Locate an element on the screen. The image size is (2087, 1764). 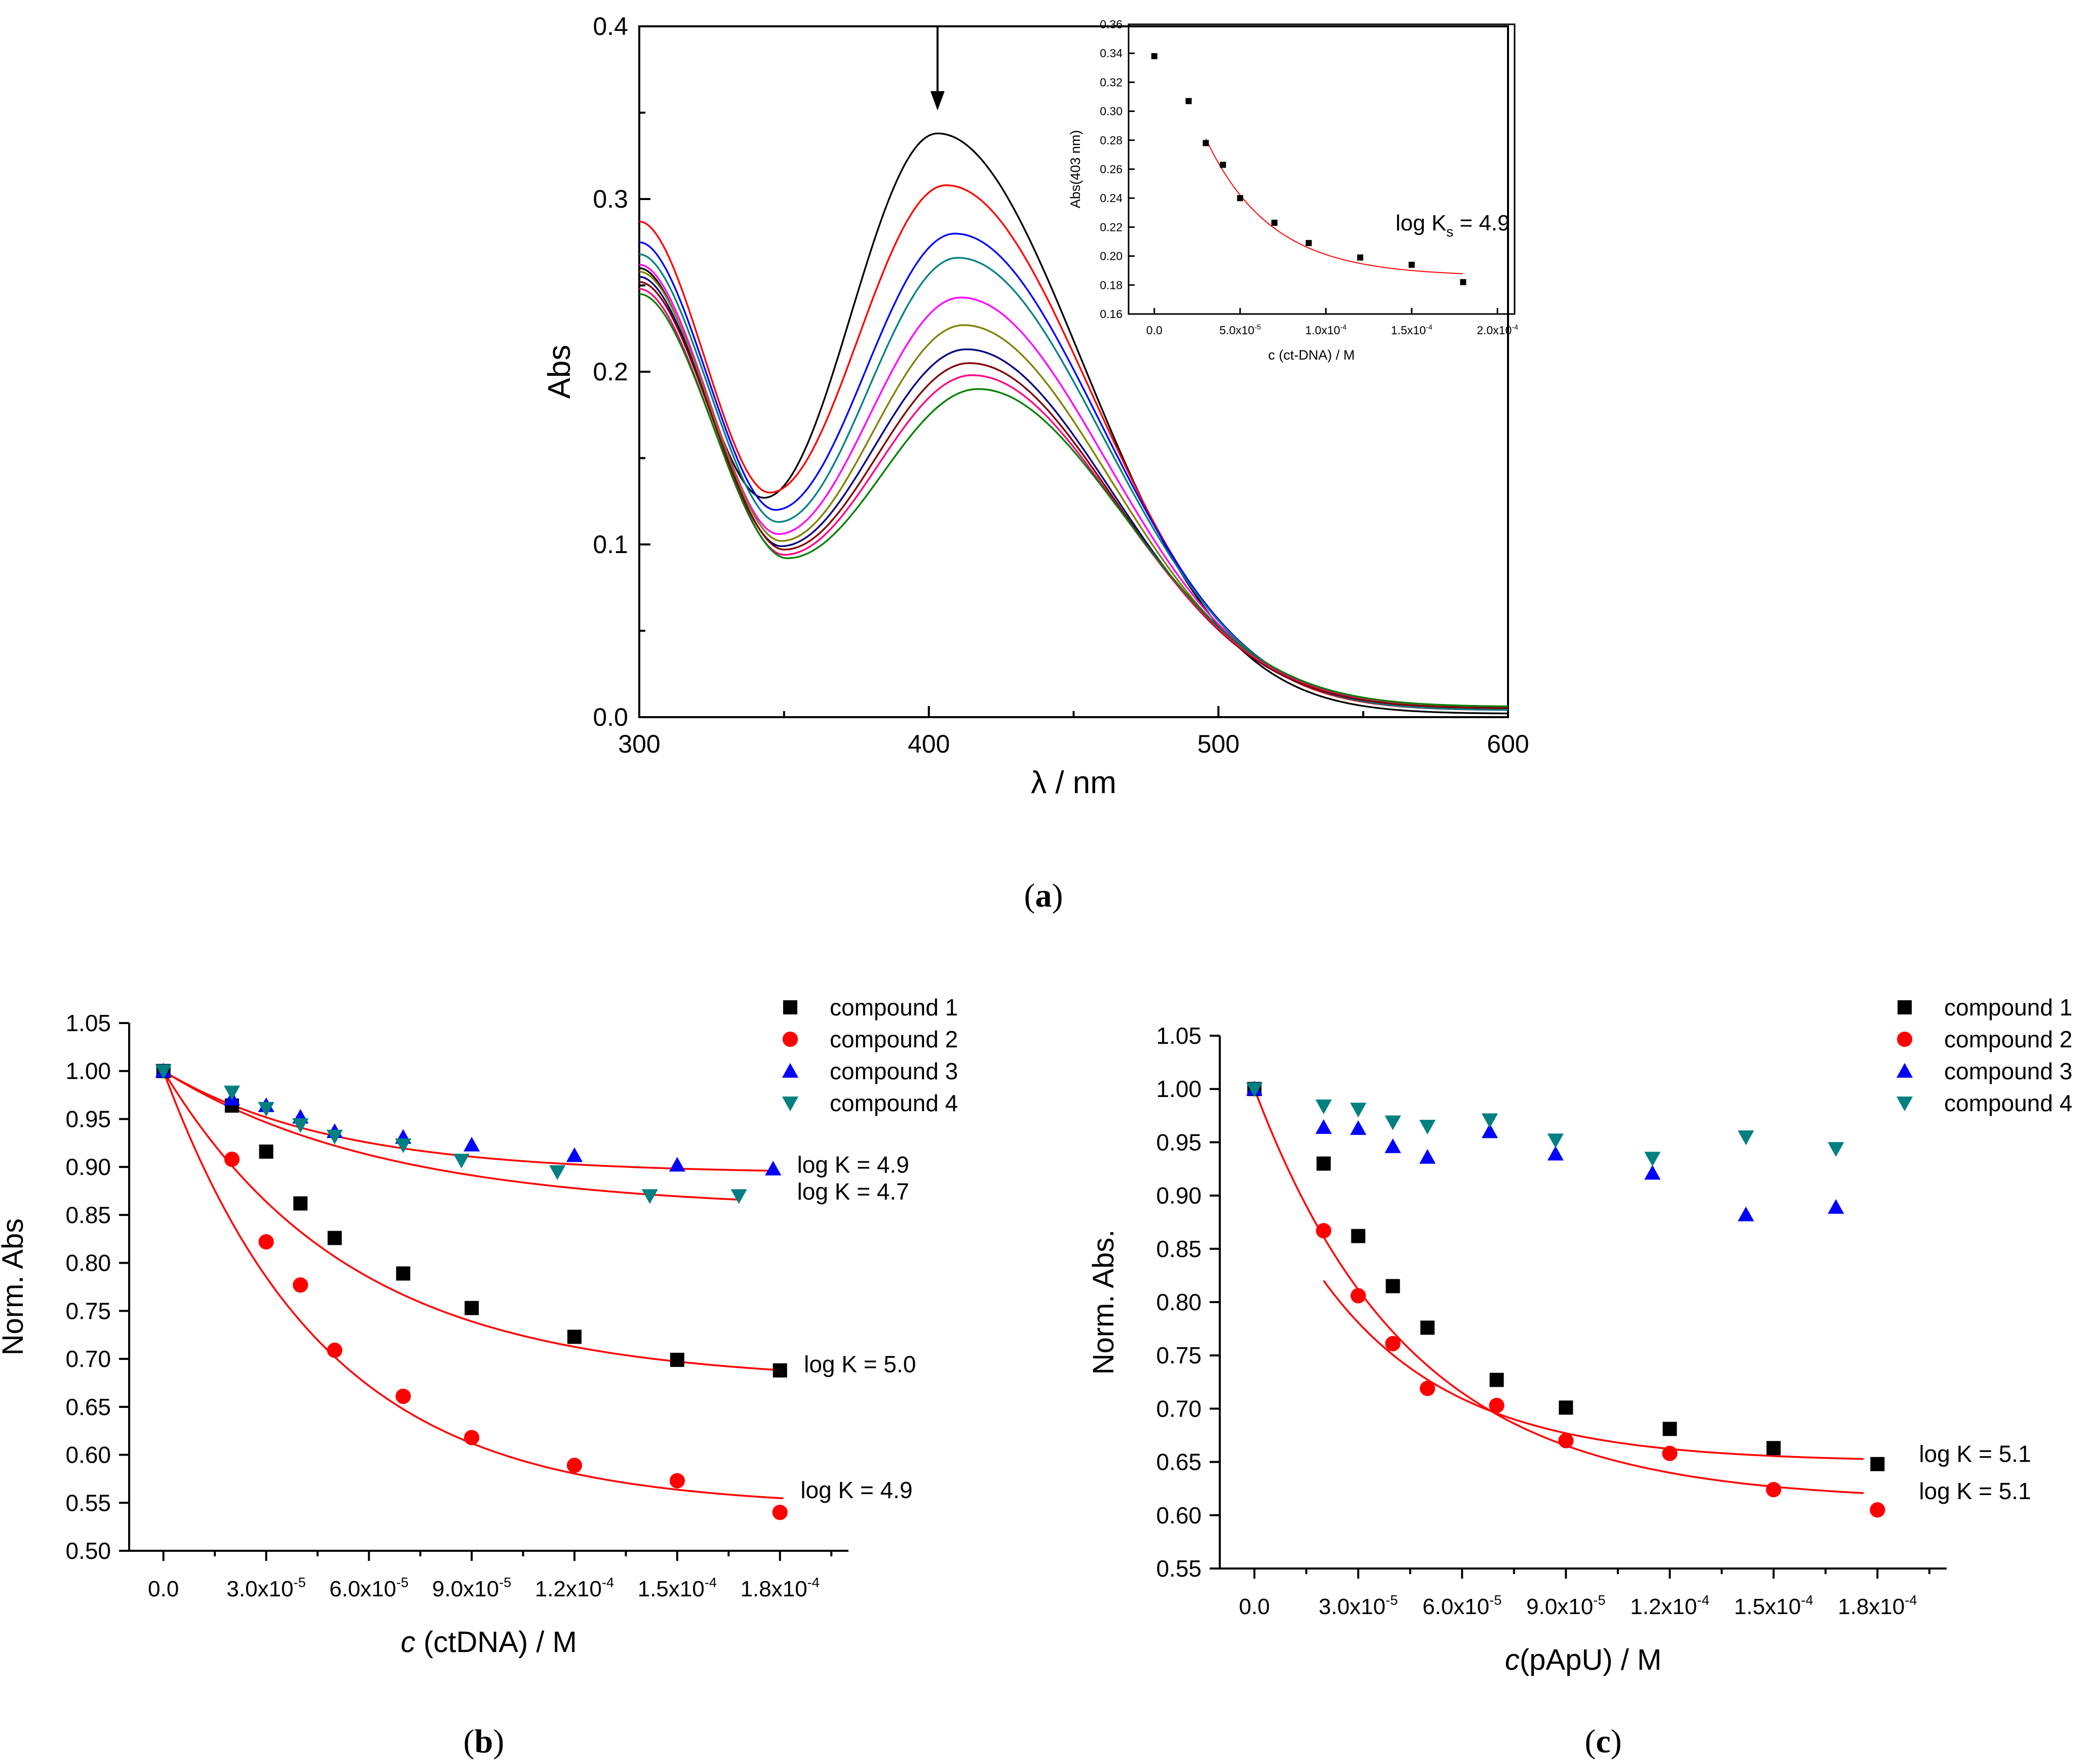
chart-c-ytick-label: 0.90 is located at coordinates (1179, 1196).